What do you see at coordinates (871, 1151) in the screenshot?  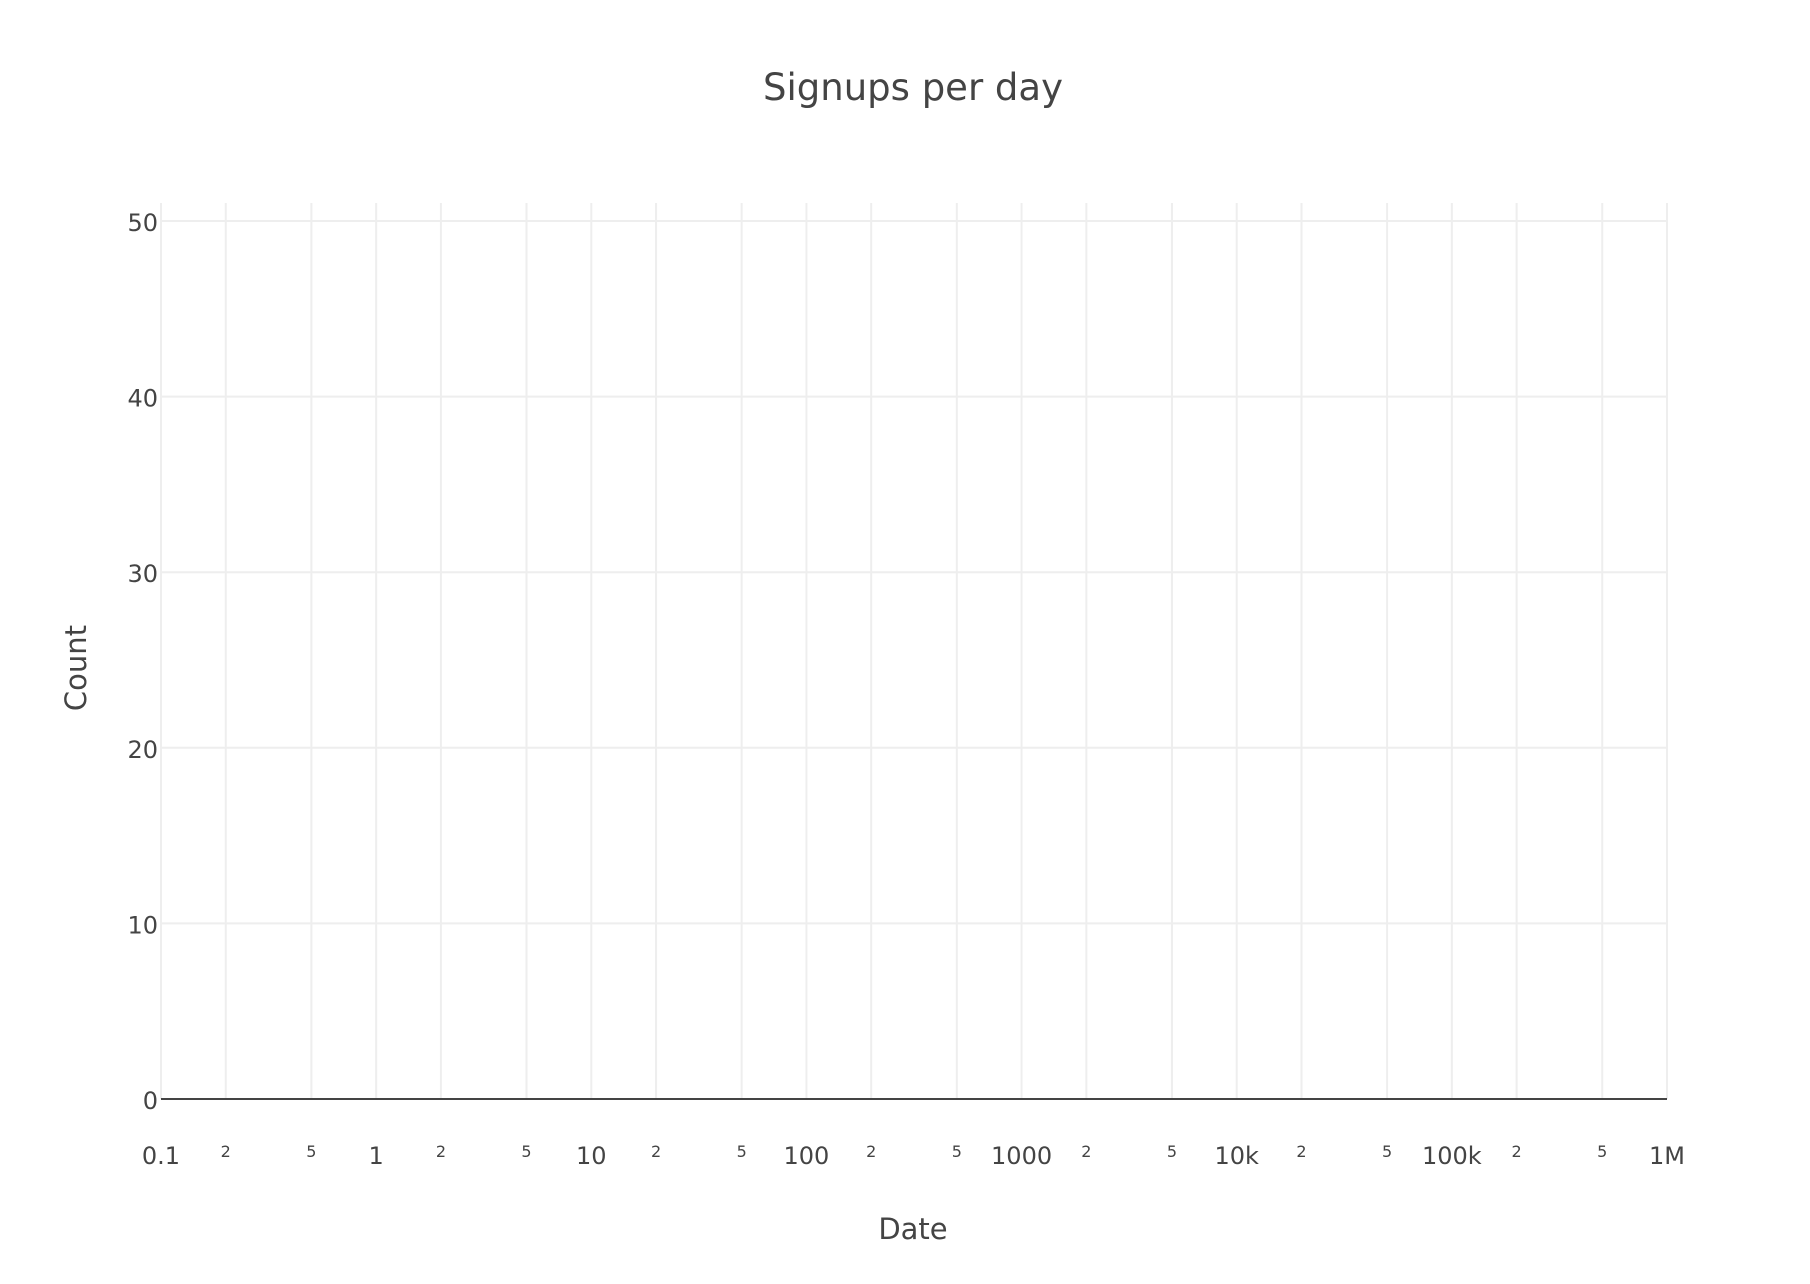 I see `x-minor-tick-label-200: 2` at bounding box center [871, 1151].